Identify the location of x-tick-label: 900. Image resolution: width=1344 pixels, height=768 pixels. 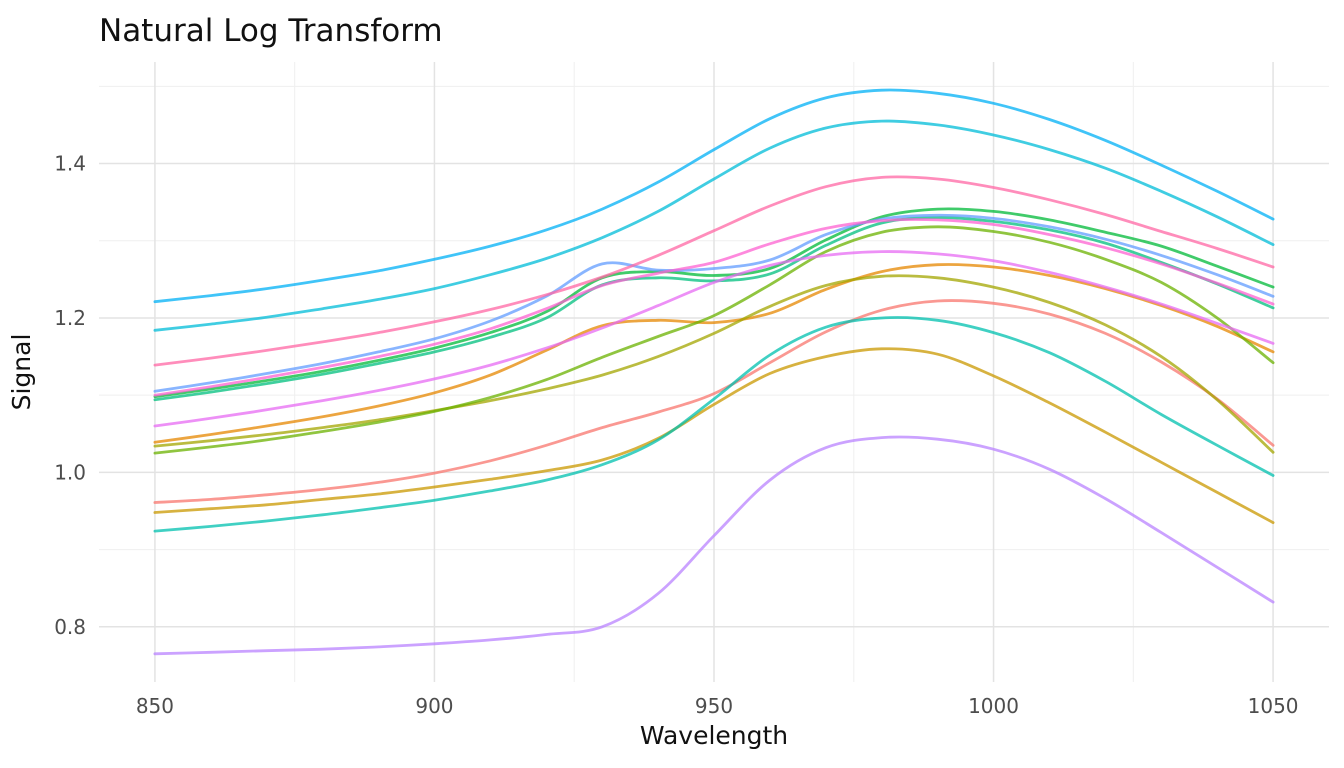
(434, 706).